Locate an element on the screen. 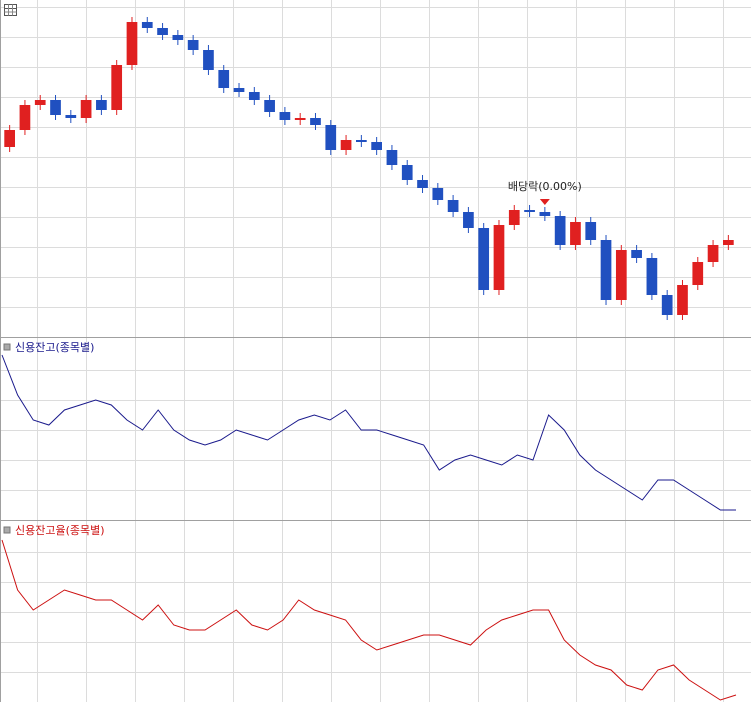 The height and width of the screenshot is (702, 751). legend-label: 신용잔고(종목별) is located at coordinates (54, 347).